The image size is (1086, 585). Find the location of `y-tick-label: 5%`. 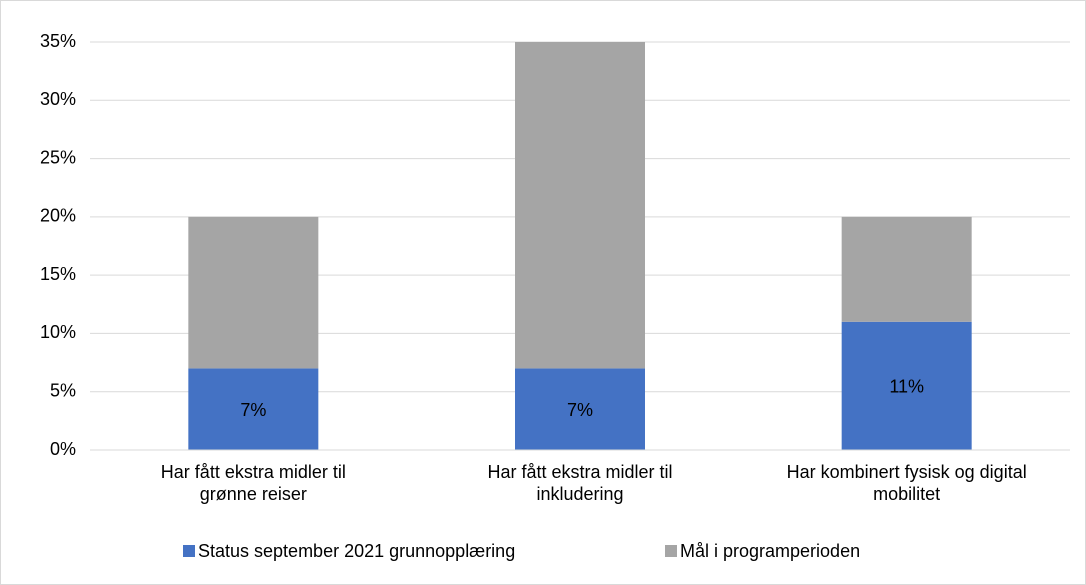

y-tick-label: 5% is located at coordinates (63, 390).